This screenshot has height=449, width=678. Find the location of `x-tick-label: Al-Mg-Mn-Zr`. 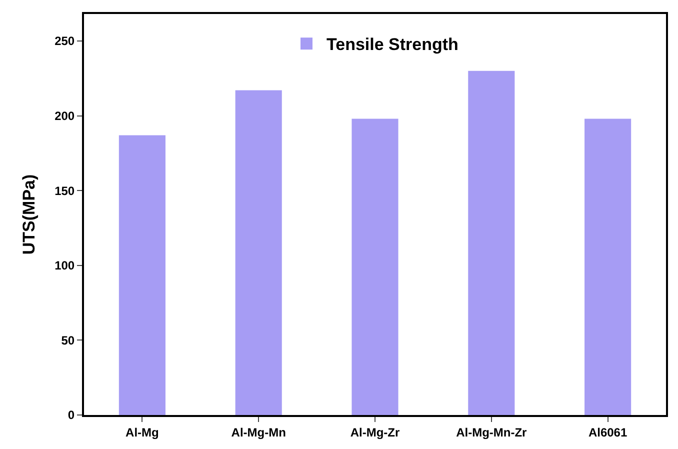

x-tick-label: Al-Mg-Mn-Zr is located at coordinates (492, 432).